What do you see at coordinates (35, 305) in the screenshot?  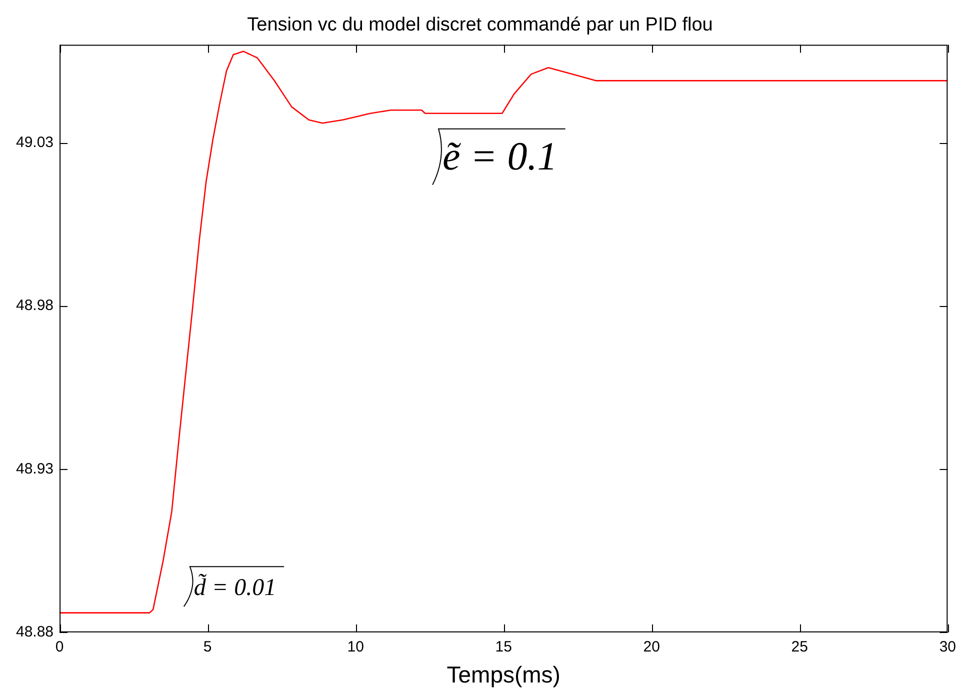 I see `y-tick-label: 48.98` at bounding box center [35, 305].